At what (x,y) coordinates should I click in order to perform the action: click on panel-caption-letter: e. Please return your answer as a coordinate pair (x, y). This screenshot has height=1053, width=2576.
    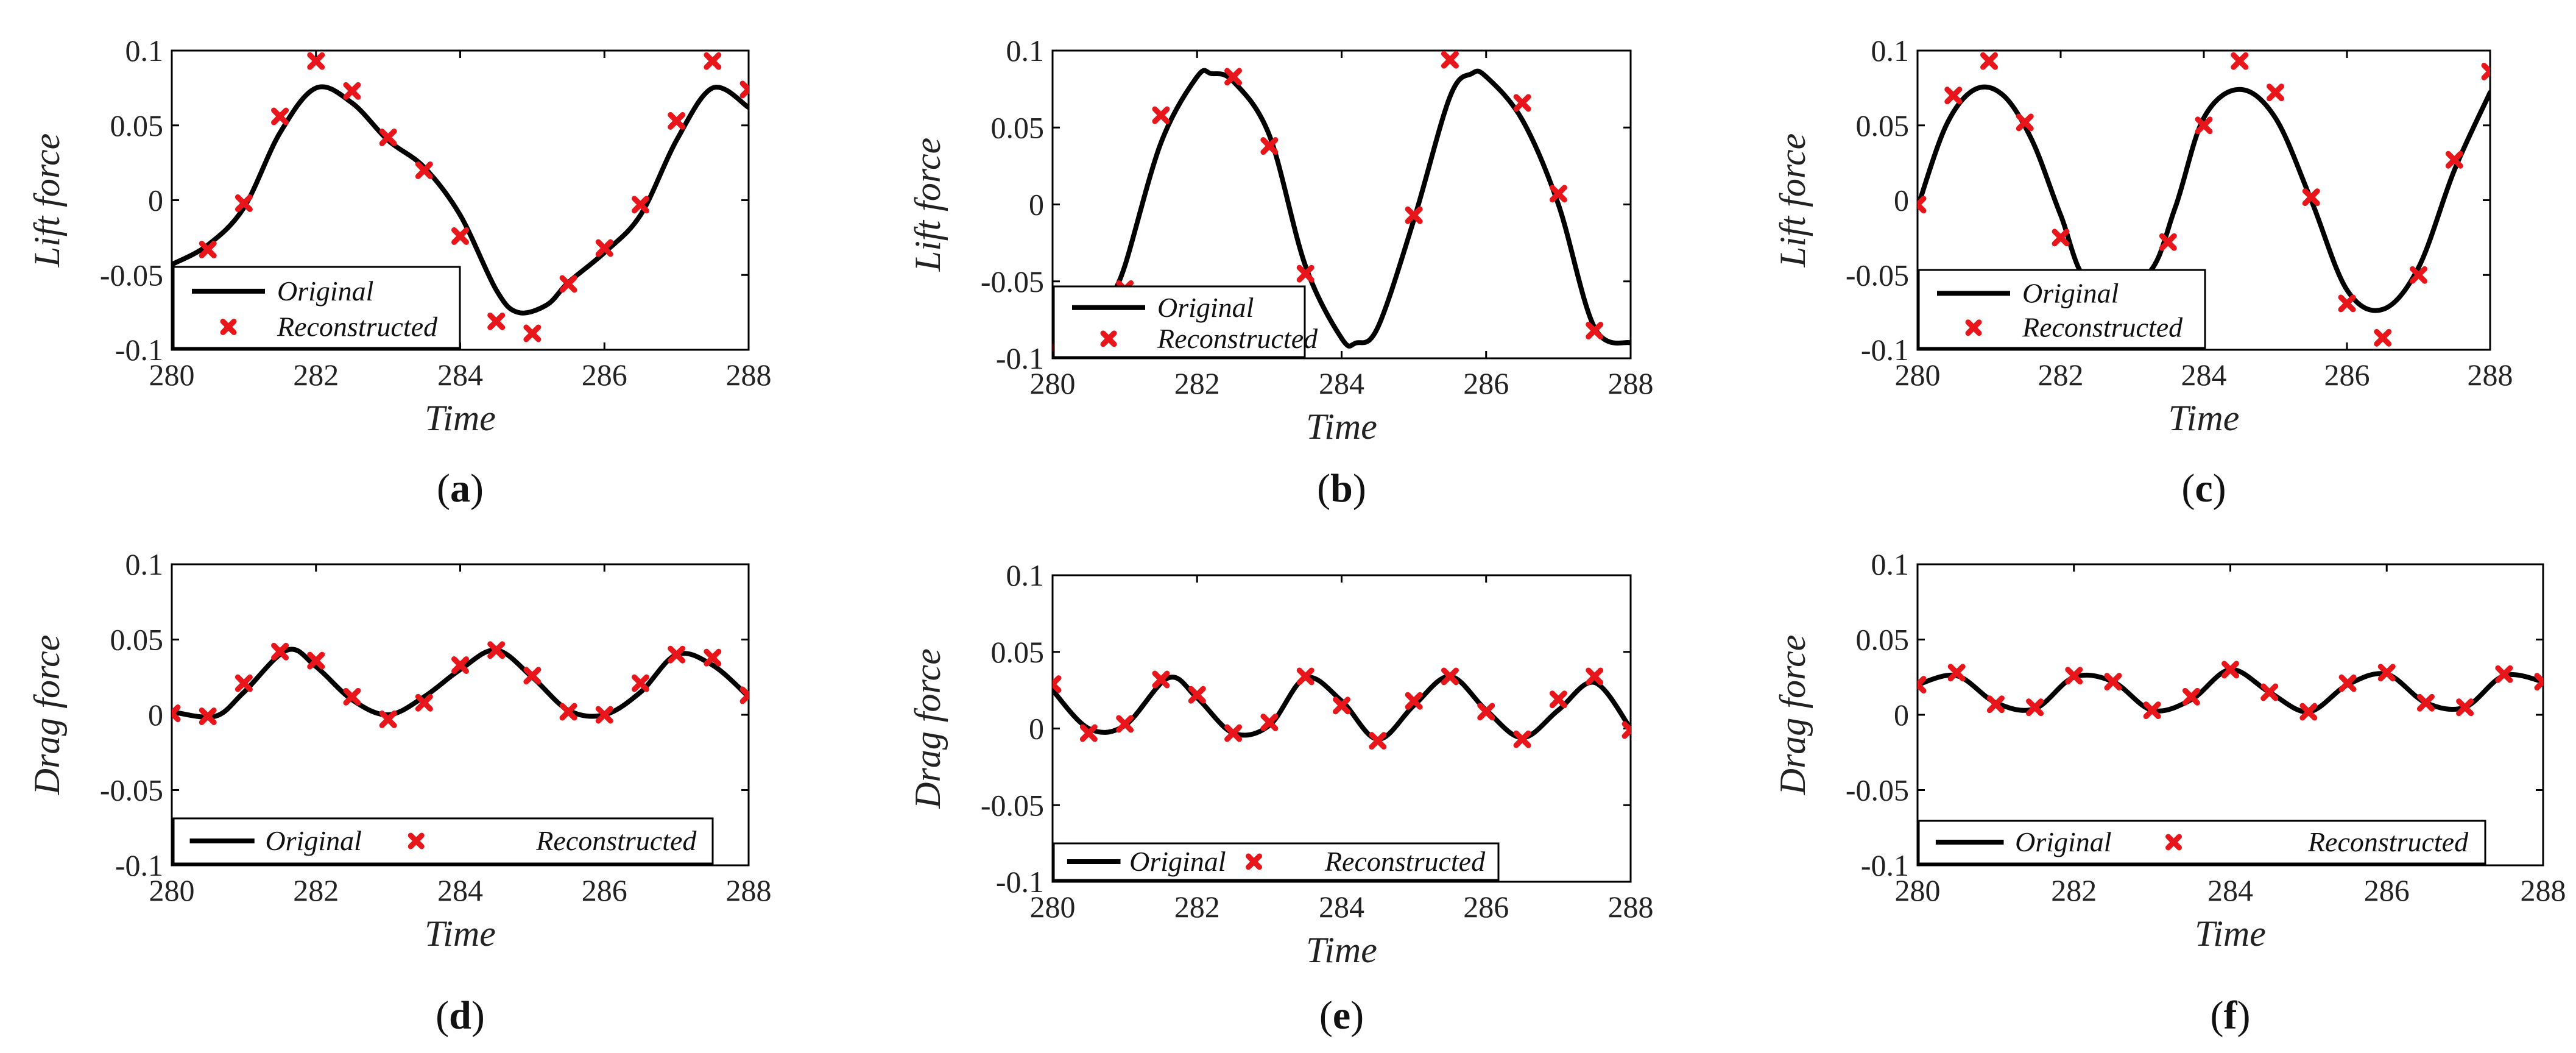
    Looking at the image, I should click on (1341, 1015).